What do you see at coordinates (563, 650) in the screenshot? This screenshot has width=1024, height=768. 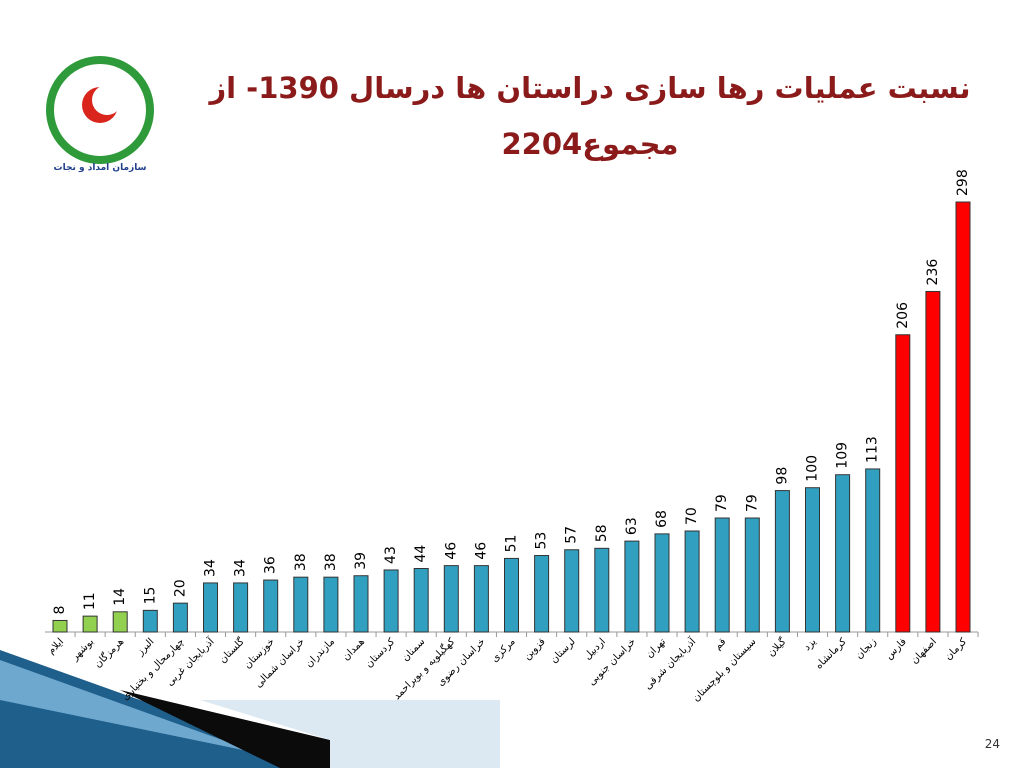 I see `x-tick-label: لرستان` at bounding box center [563, 650].